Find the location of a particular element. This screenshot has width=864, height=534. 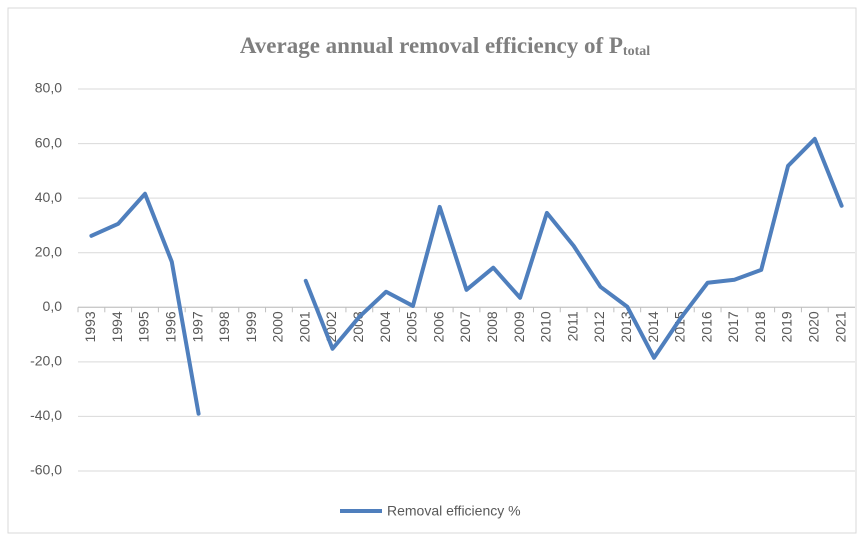

x-tick-label: 2016 is located at coordinates (706, 326).